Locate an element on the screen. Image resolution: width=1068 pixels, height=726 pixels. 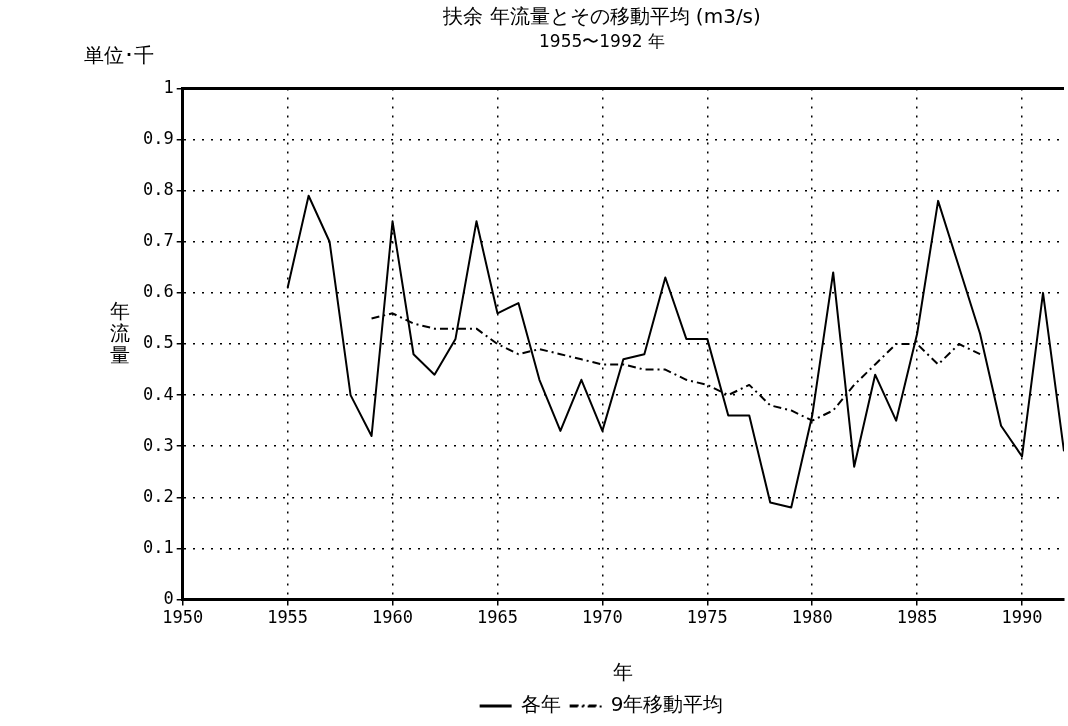
legend-label: 9年移動平均 is located at coordinates (667, 704).